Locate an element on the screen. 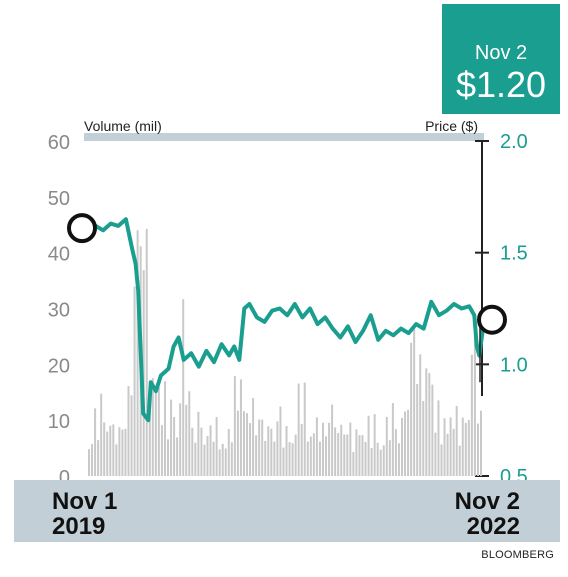 The height and width of the screenshot is (577, 568). volume-axis: 60 50 40 30 20 10 0 is located at coordinates (59, 310).